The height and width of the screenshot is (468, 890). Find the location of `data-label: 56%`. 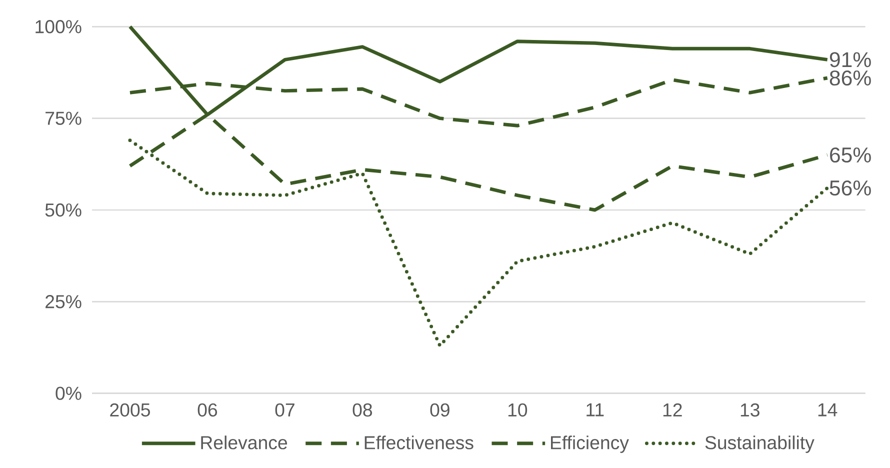

data-label: 56% is located at coordinates (850, 188).